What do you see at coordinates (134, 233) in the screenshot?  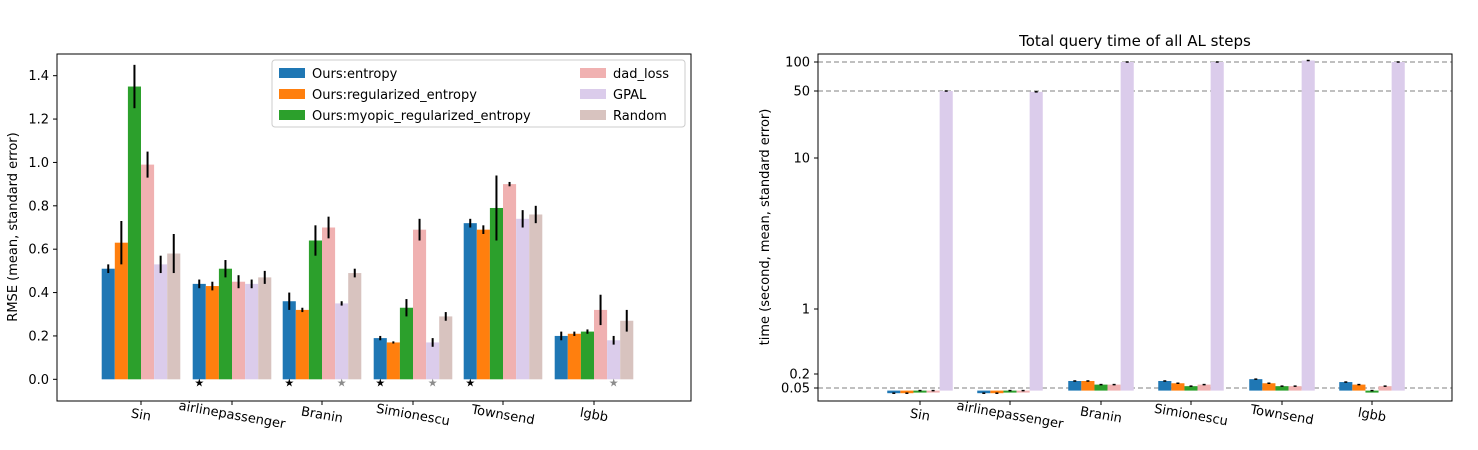 I see `bar-ours-myopic-regularized-entropy-sin` at bounding box center [134, 233].